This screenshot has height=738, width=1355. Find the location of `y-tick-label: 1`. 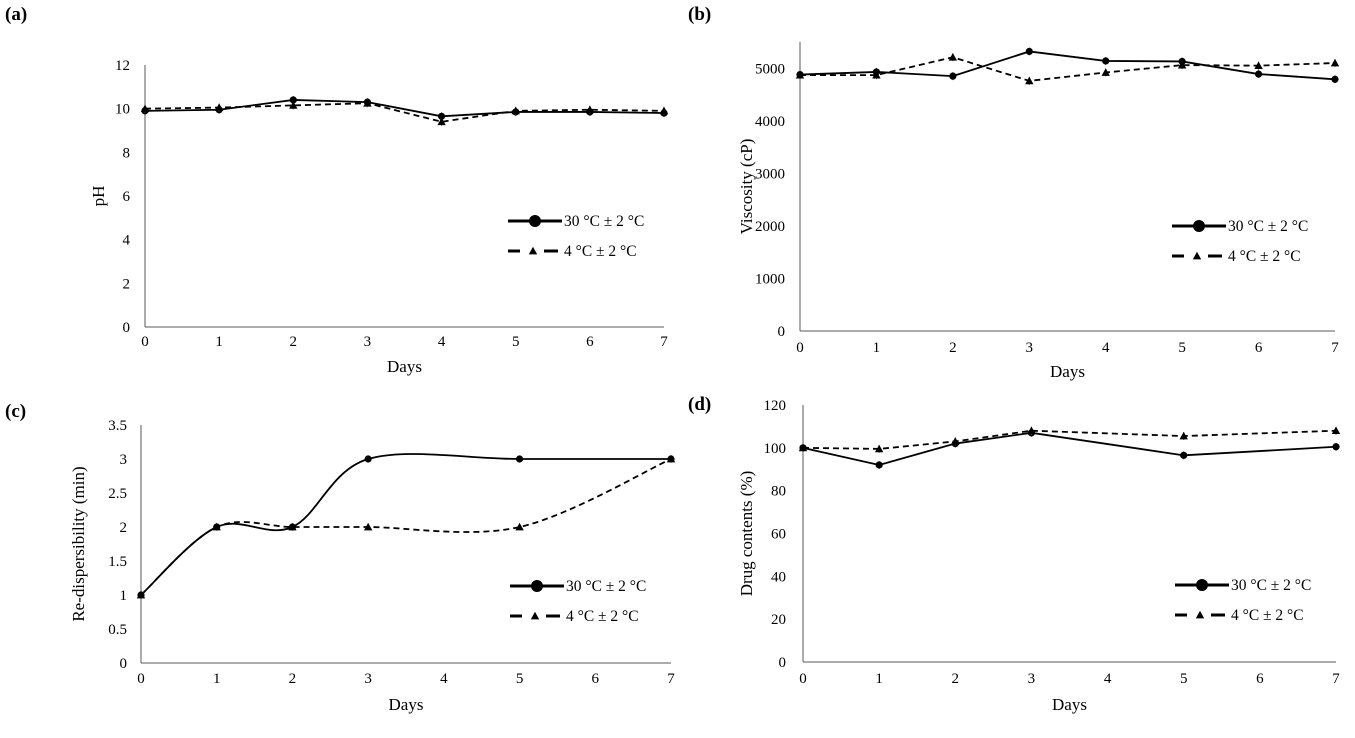

y-tick-label: 1 is located at coordinates (124, 596).